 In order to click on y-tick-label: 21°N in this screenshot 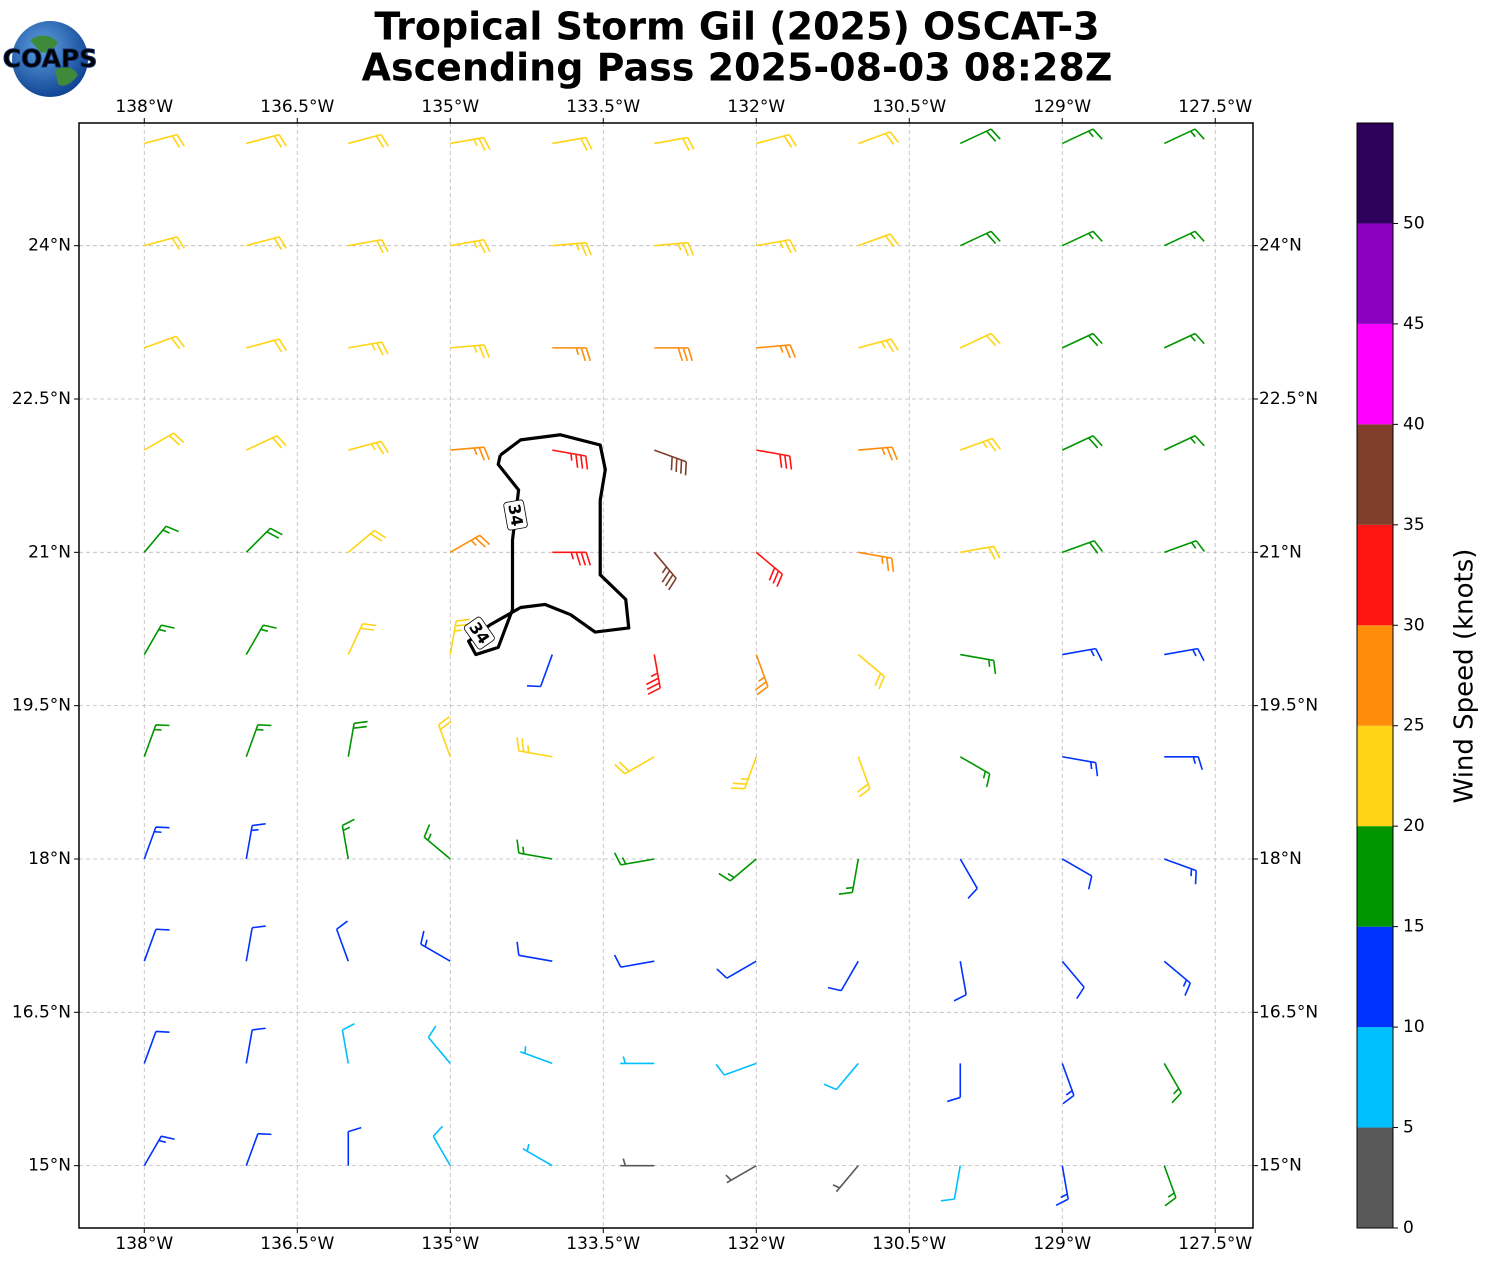, I will do `click(49, 552)`.